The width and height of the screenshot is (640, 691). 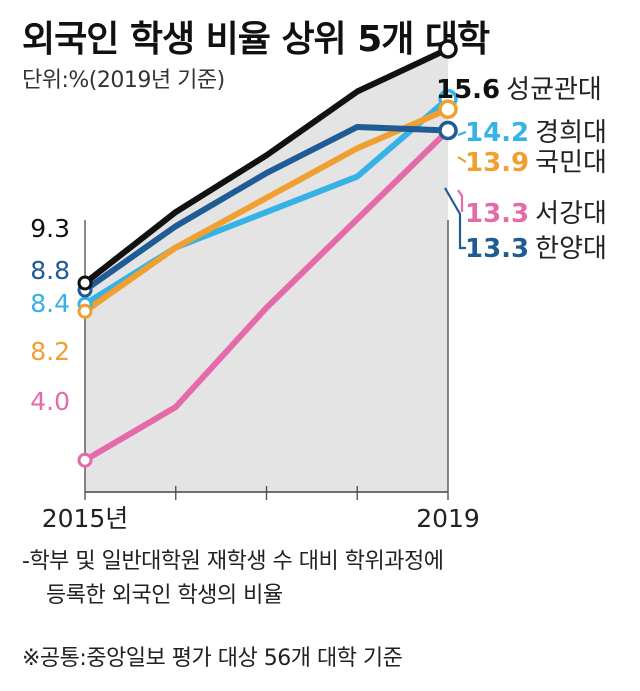 I want to click on series-line, so click(x=266, y=208).